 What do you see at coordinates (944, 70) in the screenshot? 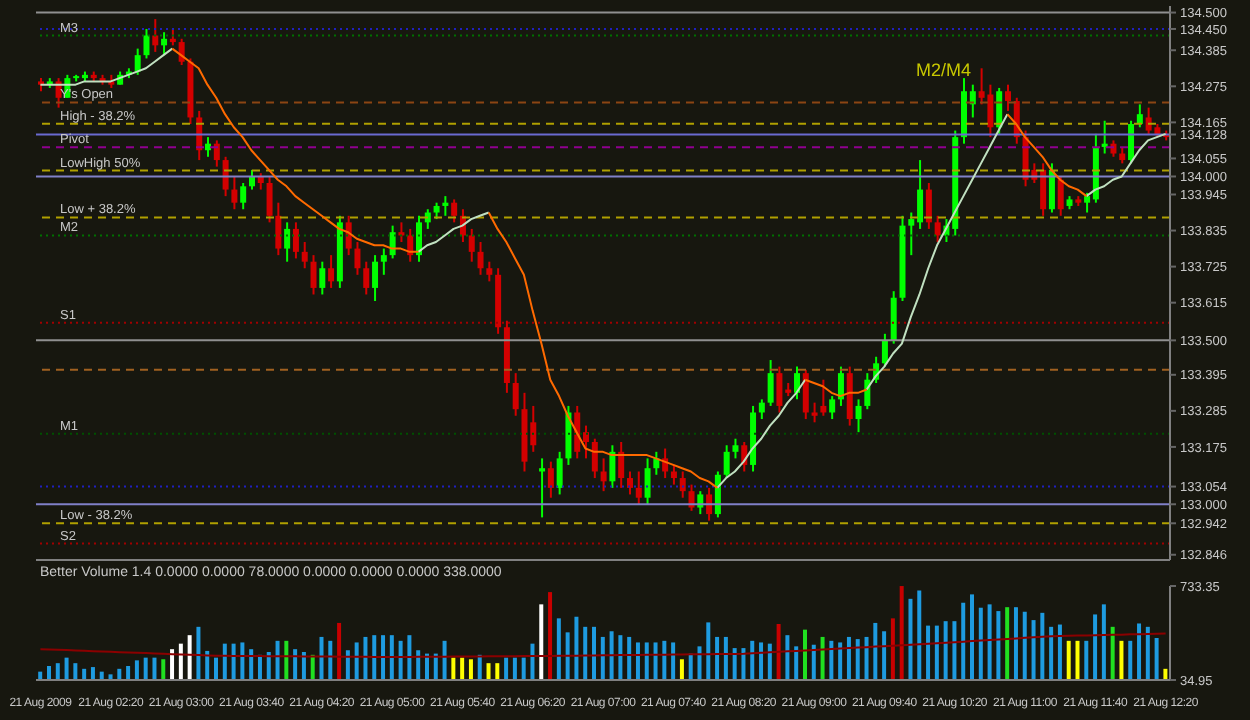
I see `annotation: M2/M4` at bounding box center [944, 70].